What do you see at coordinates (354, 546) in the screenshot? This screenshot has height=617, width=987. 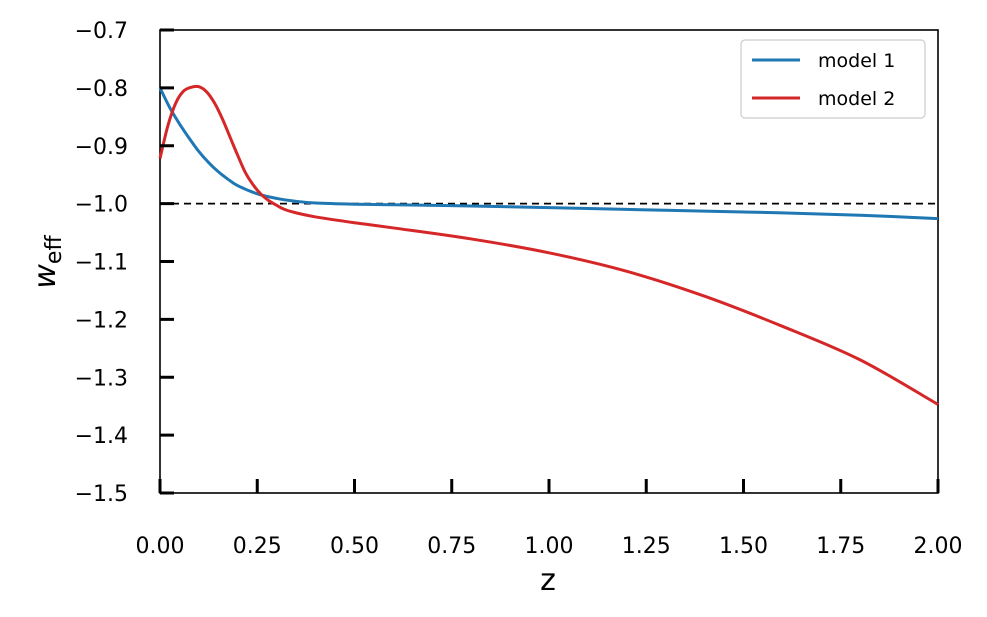 I see `x-tick-label: 0.50` at bounding box center [354, 546].